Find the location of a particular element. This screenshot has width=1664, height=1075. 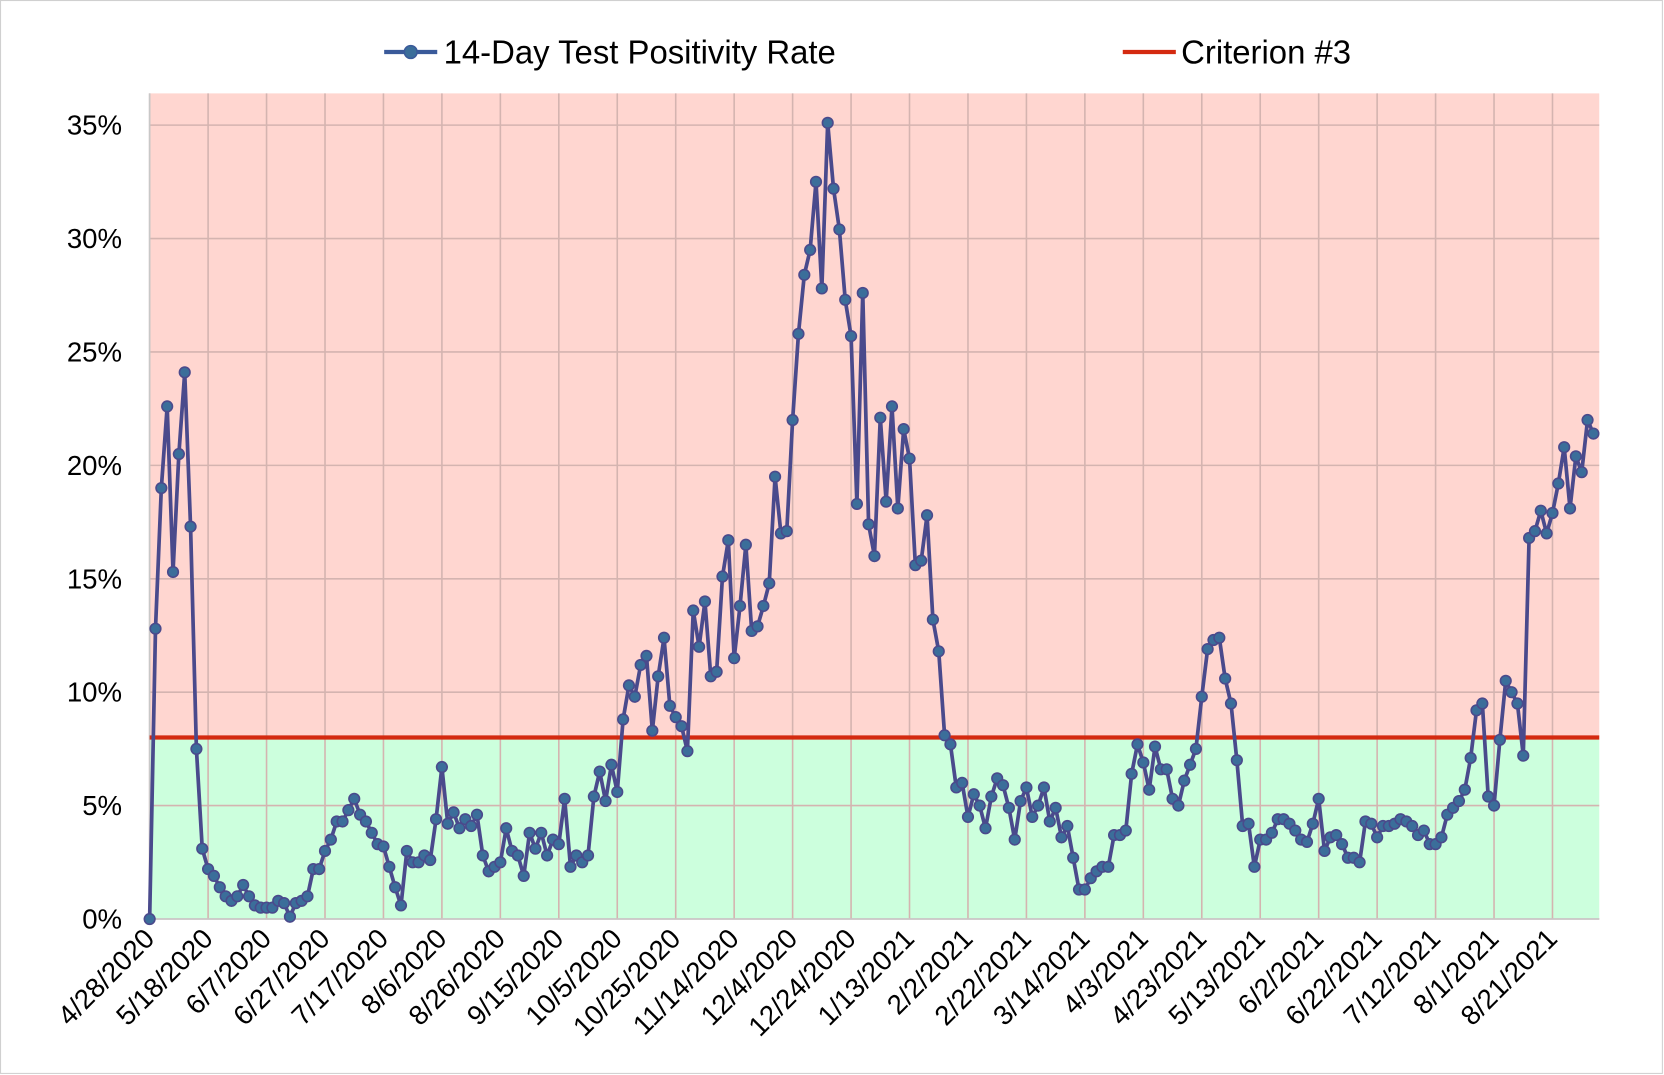

y-tick-label: 20% is located at coordinates (94, 465).